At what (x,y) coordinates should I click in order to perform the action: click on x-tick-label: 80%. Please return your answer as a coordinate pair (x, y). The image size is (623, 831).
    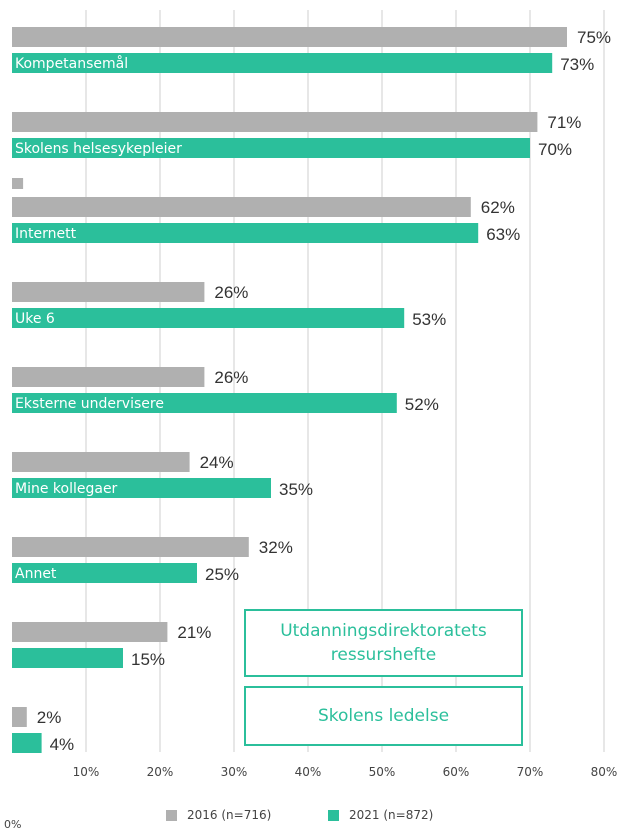
    Looking at the image, I should click on (604, 772).